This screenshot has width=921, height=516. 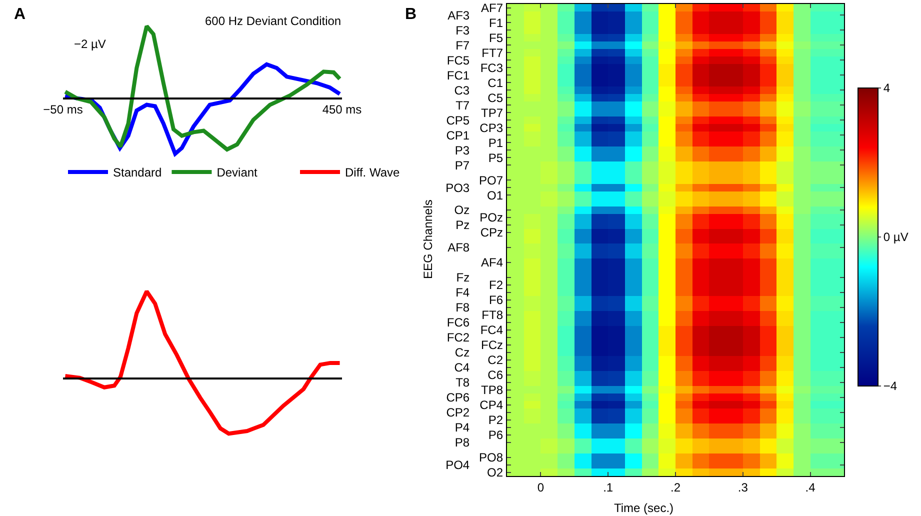 I want to click on y2-tick-label: FC3, so click(x=492, y=67).